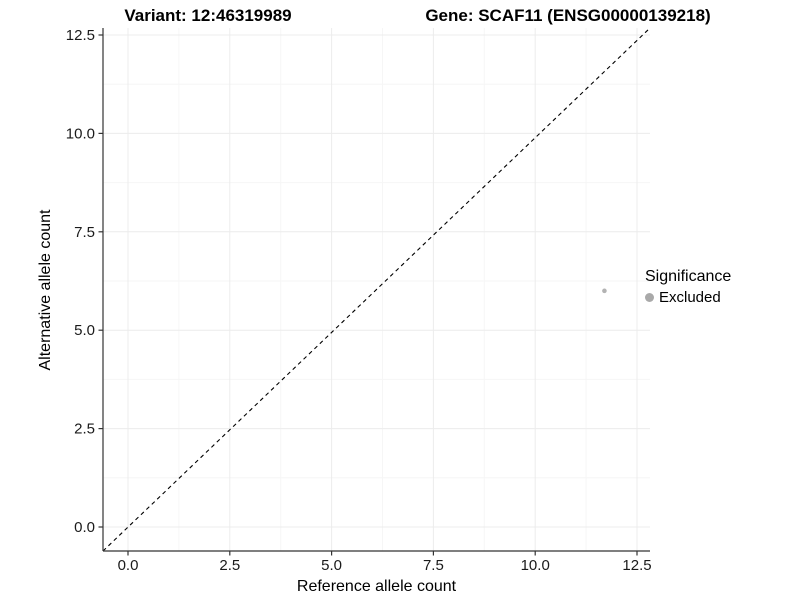  What do you see at coordinates (84, 232) in the screenshot?
I see `y-tick-label: 7.5` at bounding box center [84, 232].